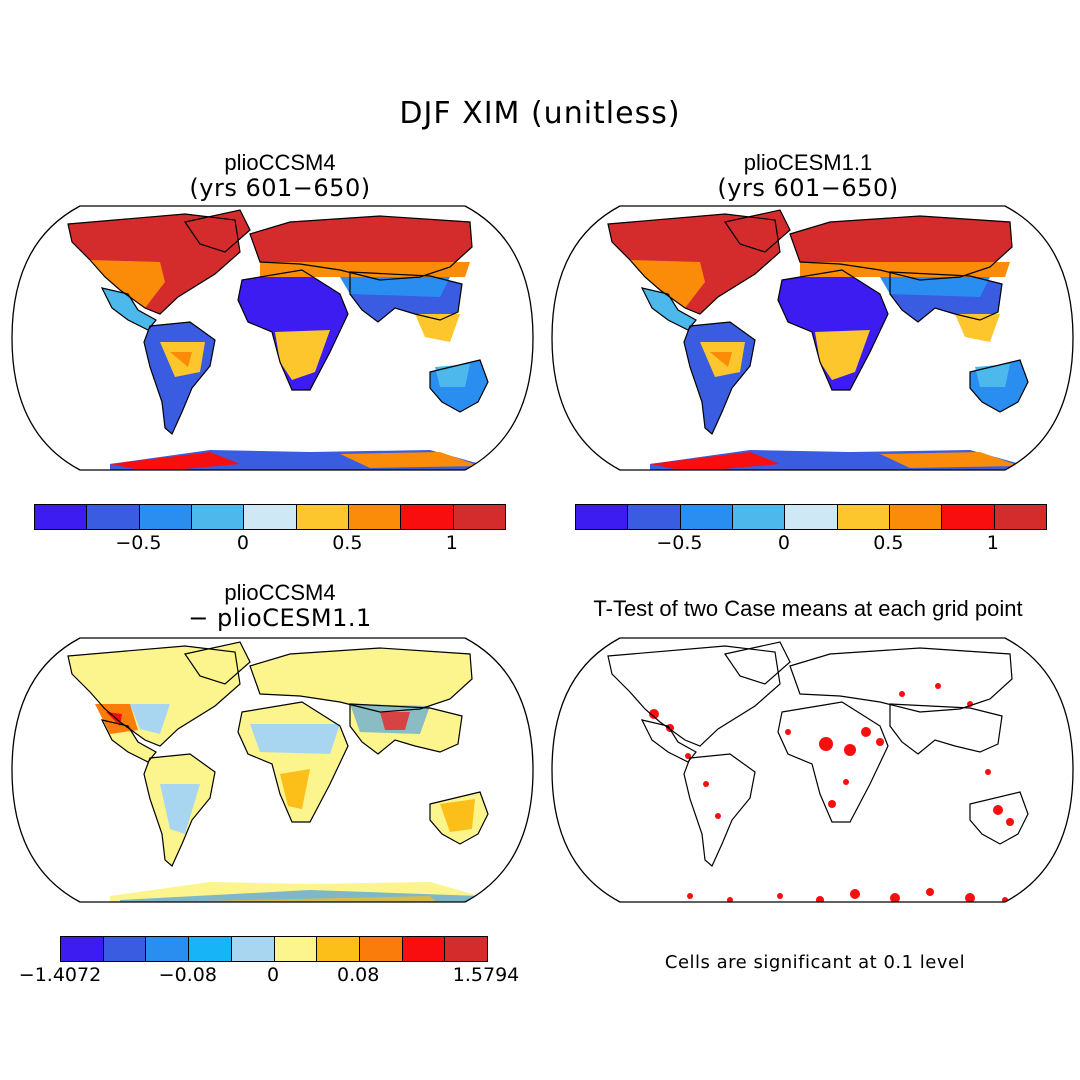 This screenshot has height=1080, width=1080. I want to click on colorbar-tick-label: 0.08, so click(358, 975).